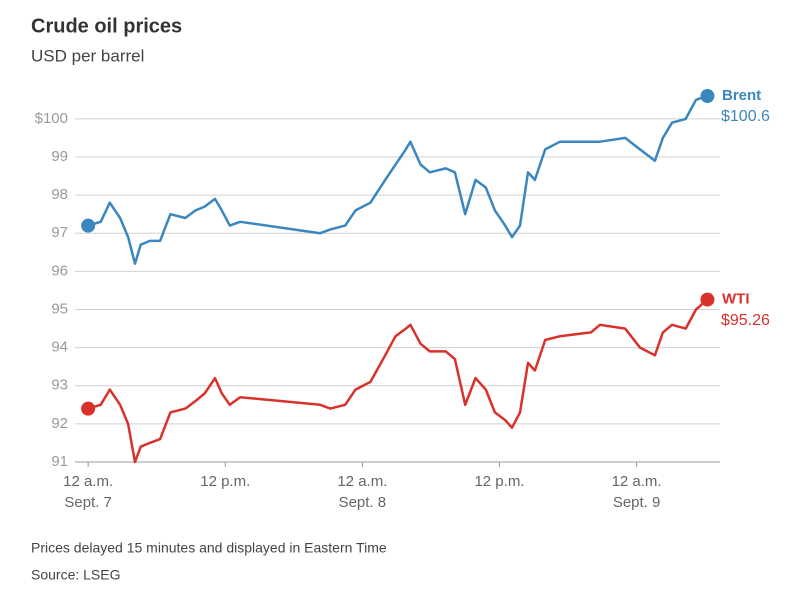  Describe the element at coordinates (59, 270) in the screenshot. I see `y-tick-label: 96` at that location.